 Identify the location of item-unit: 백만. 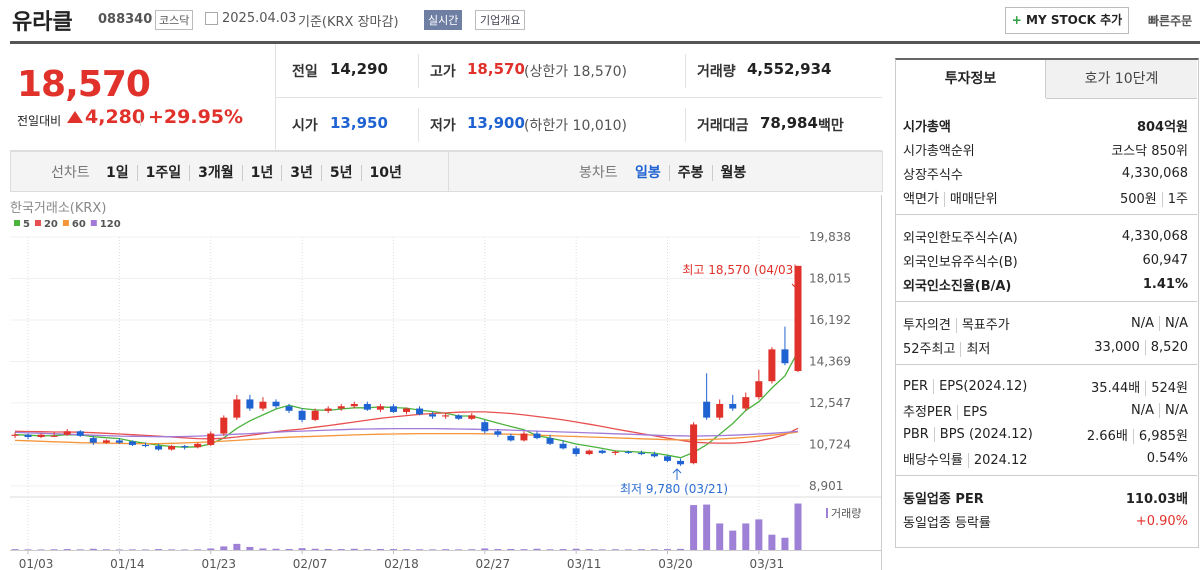
(831, 126).